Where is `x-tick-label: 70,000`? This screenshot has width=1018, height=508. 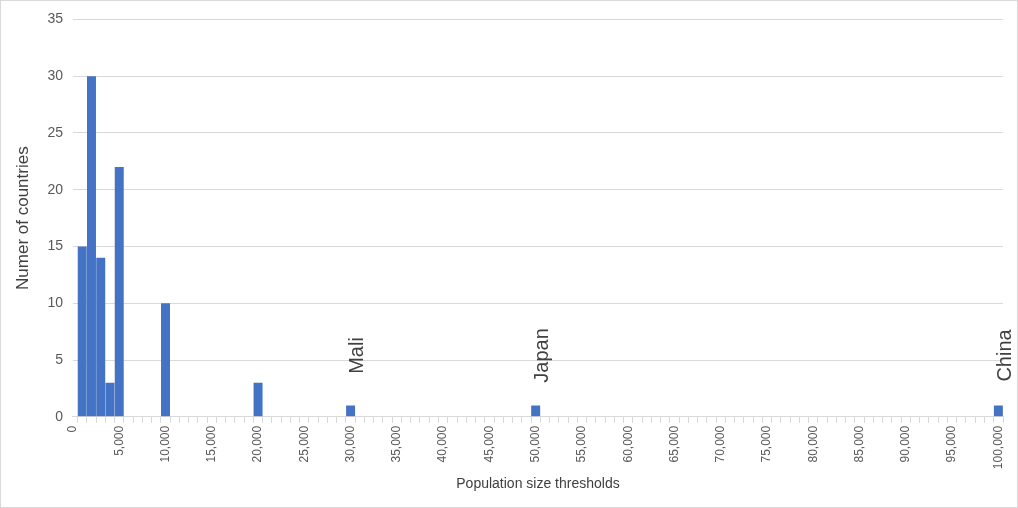 x-tick-label: 70,000 is located at coordinates (720, 444).